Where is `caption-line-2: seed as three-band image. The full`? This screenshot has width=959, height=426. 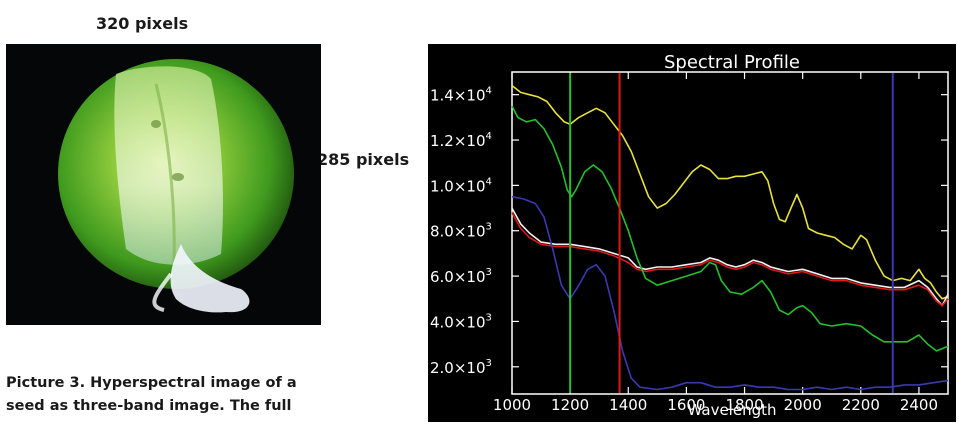
caption-line-2: seed as three-band image. The full is located at coordinates (149, 406).